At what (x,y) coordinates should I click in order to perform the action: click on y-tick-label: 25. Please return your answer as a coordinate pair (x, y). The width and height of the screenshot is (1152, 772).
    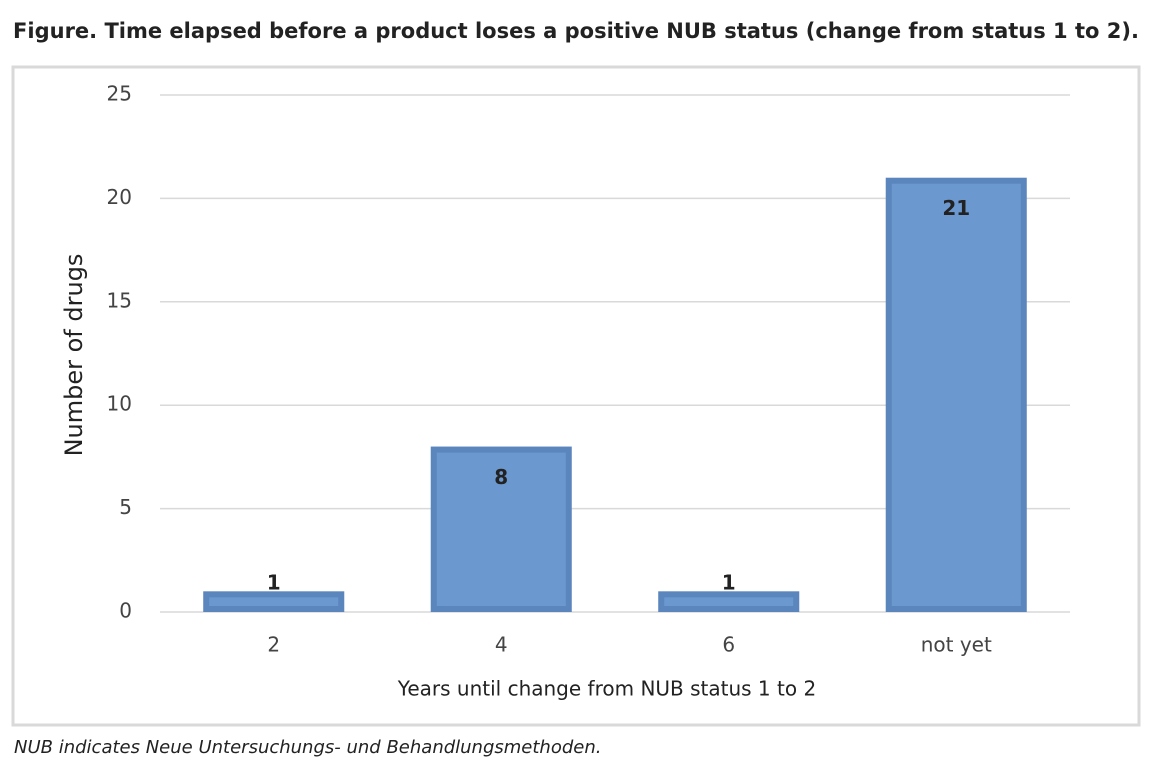
    Looking at the image, I should click on (119, 94).